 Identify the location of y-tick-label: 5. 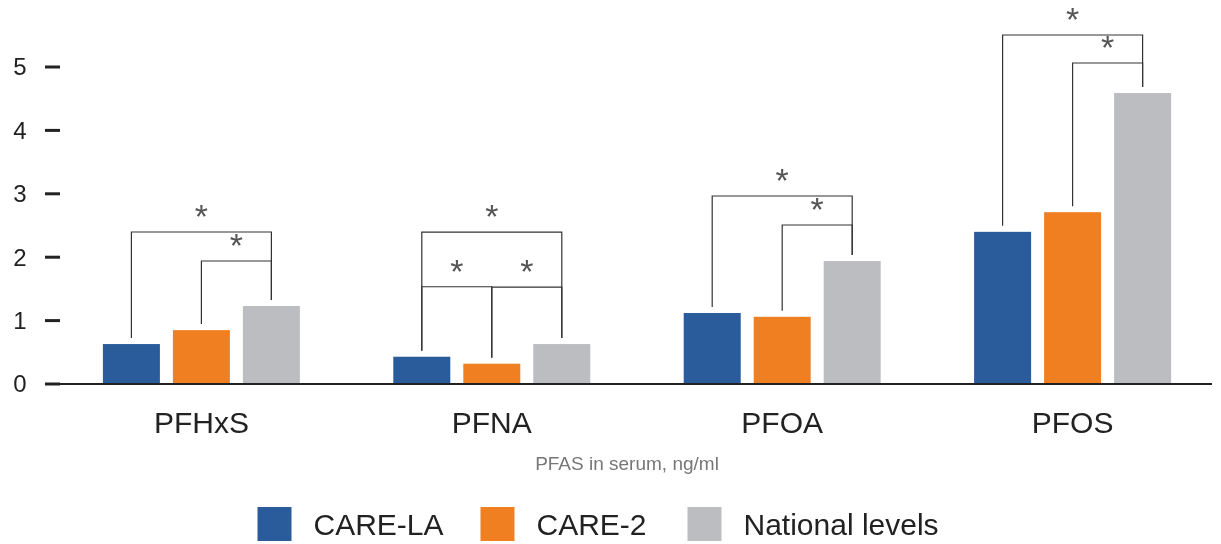
(20, 67).